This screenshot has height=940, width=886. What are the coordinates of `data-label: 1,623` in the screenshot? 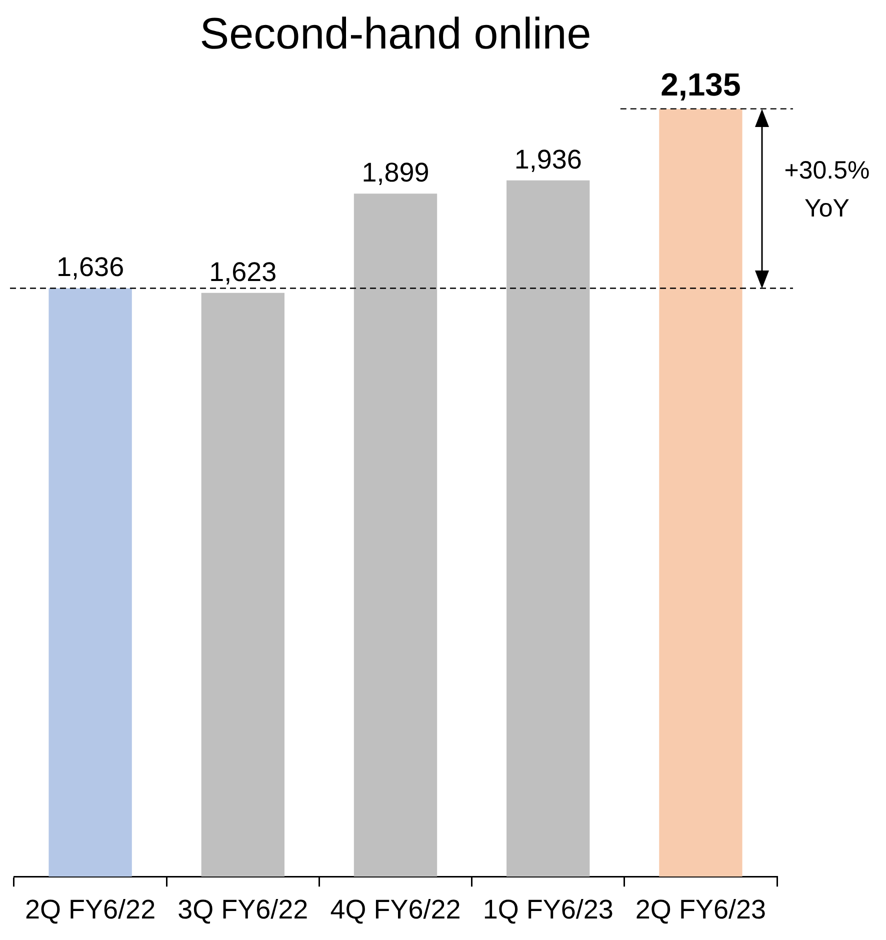 It's located at (243, 271).